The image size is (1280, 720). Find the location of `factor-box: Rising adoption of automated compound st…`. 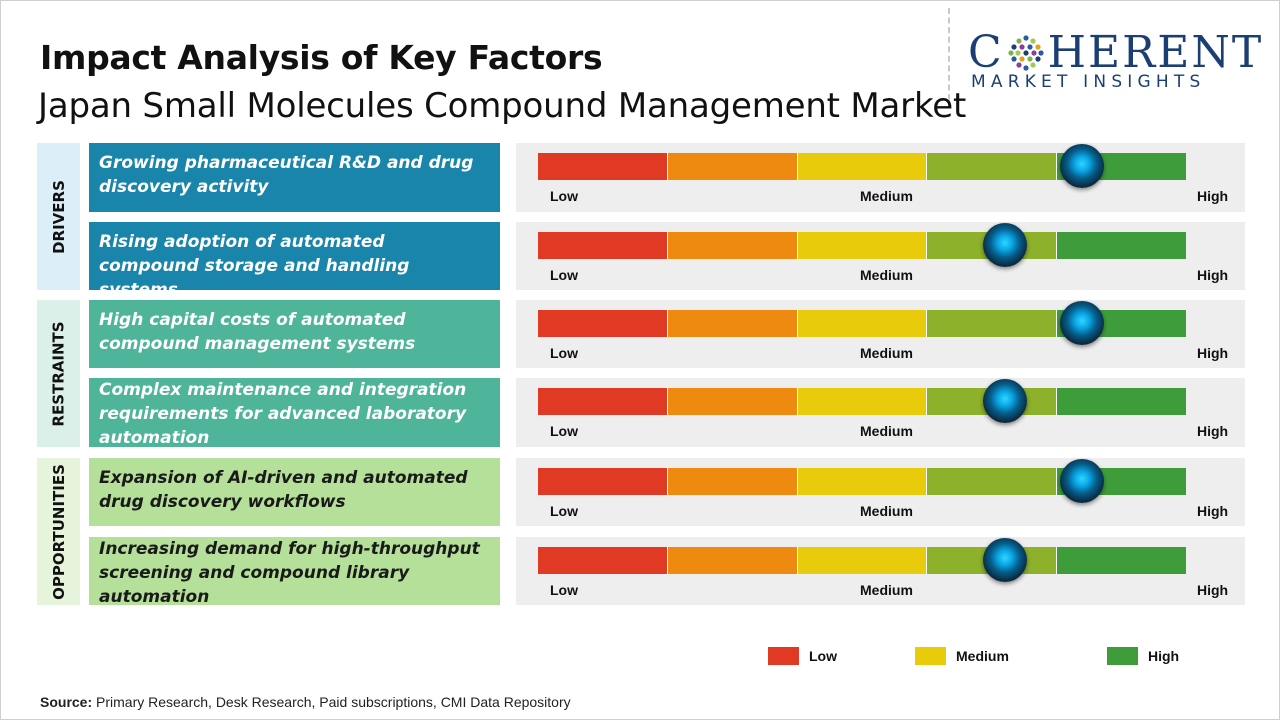

factor-box: Rising adoption of automated compound st… is located at coordinates (294, 261).